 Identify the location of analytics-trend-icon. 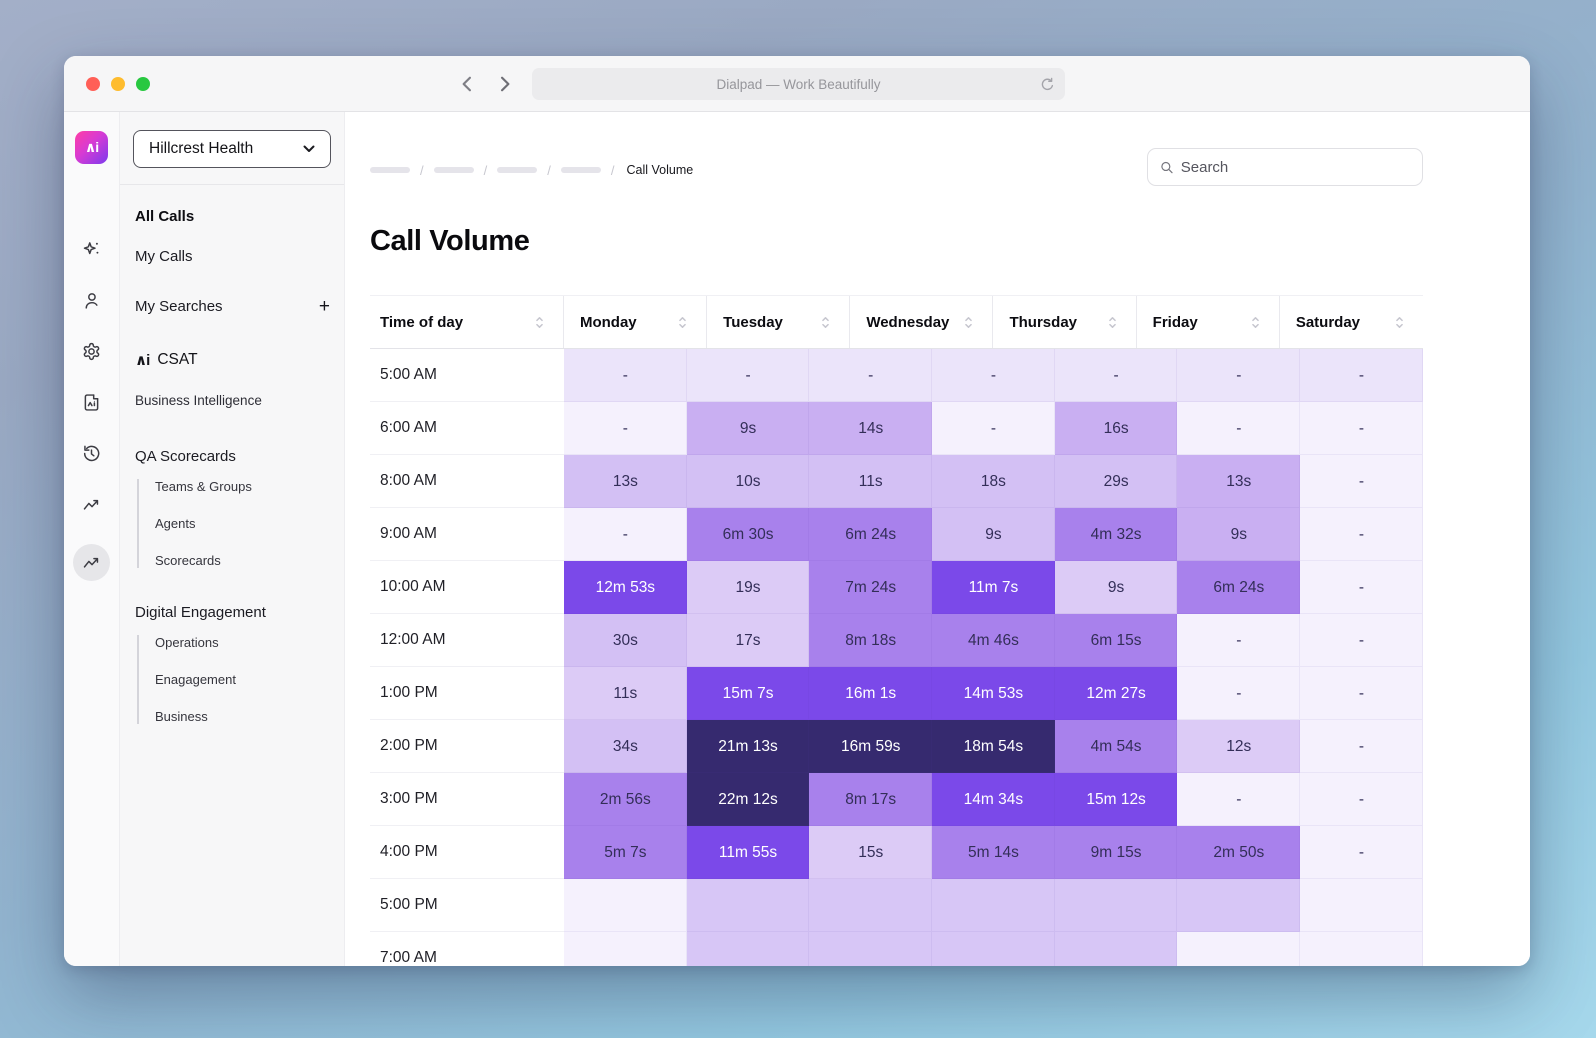
(92, 504).